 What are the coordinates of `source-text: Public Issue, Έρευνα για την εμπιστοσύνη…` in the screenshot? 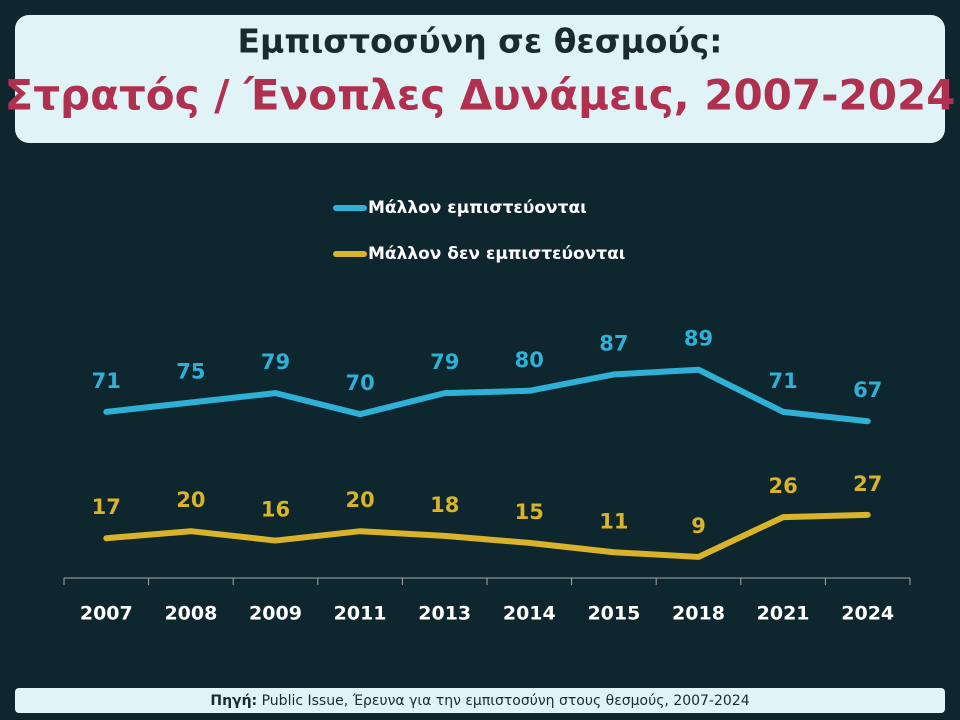 It's located at (506, 701).